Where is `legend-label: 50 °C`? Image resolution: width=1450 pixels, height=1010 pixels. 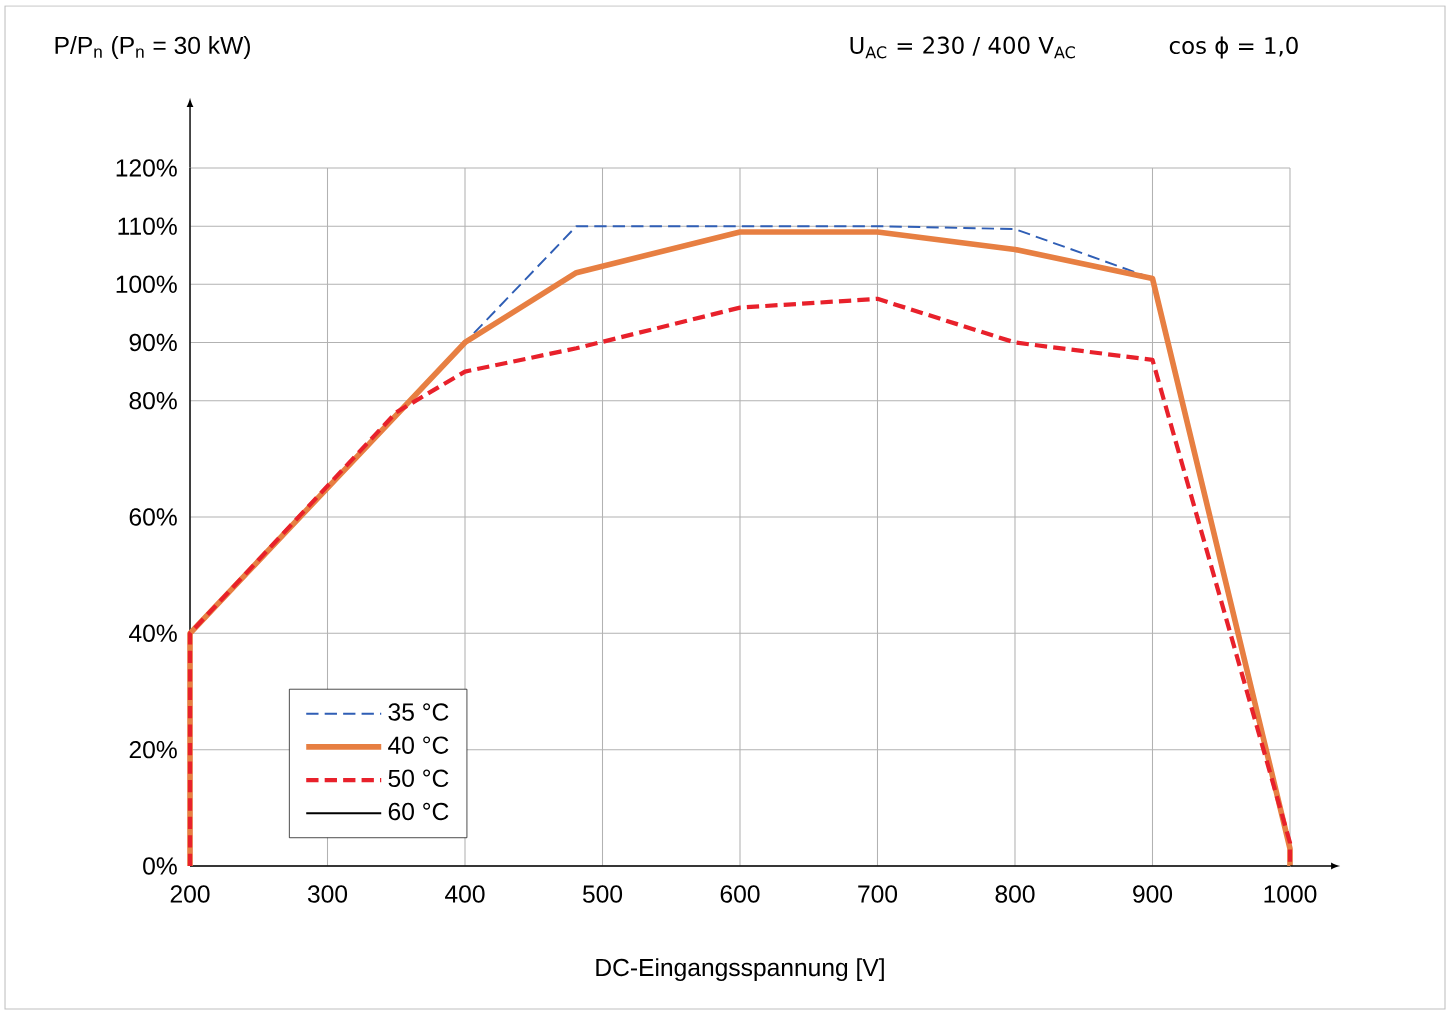
legend-label: 50 °C is located at coordinates (418, 778).